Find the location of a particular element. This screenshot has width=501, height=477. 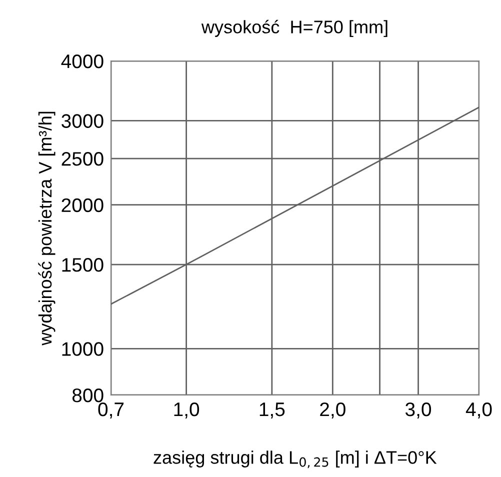

y-tick-label: 800 is located at coordinates (88, 395).